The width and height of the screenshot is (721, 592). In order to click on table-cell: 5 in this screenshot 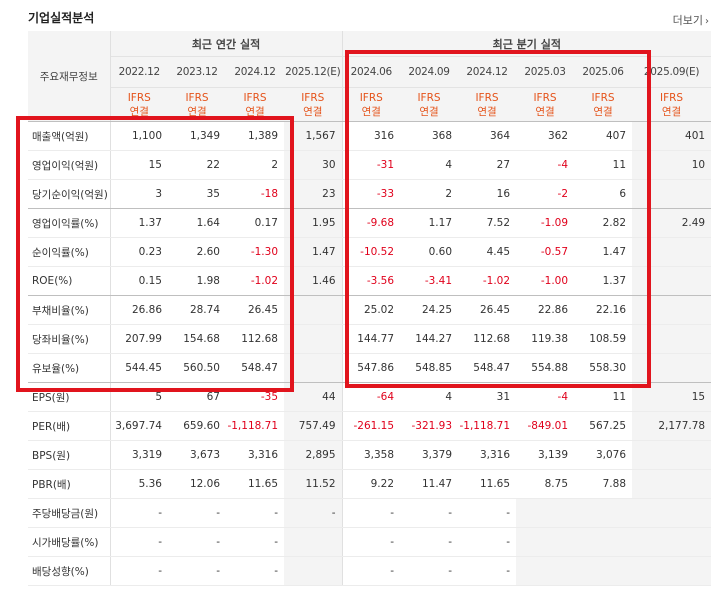, I will do `click(139, 397)`.